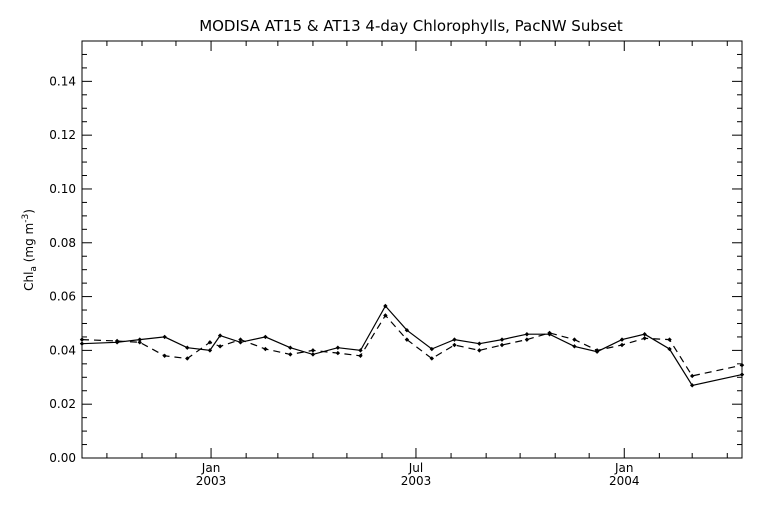  I want to click on y-tick-label: 0.14, so click(62, 81).